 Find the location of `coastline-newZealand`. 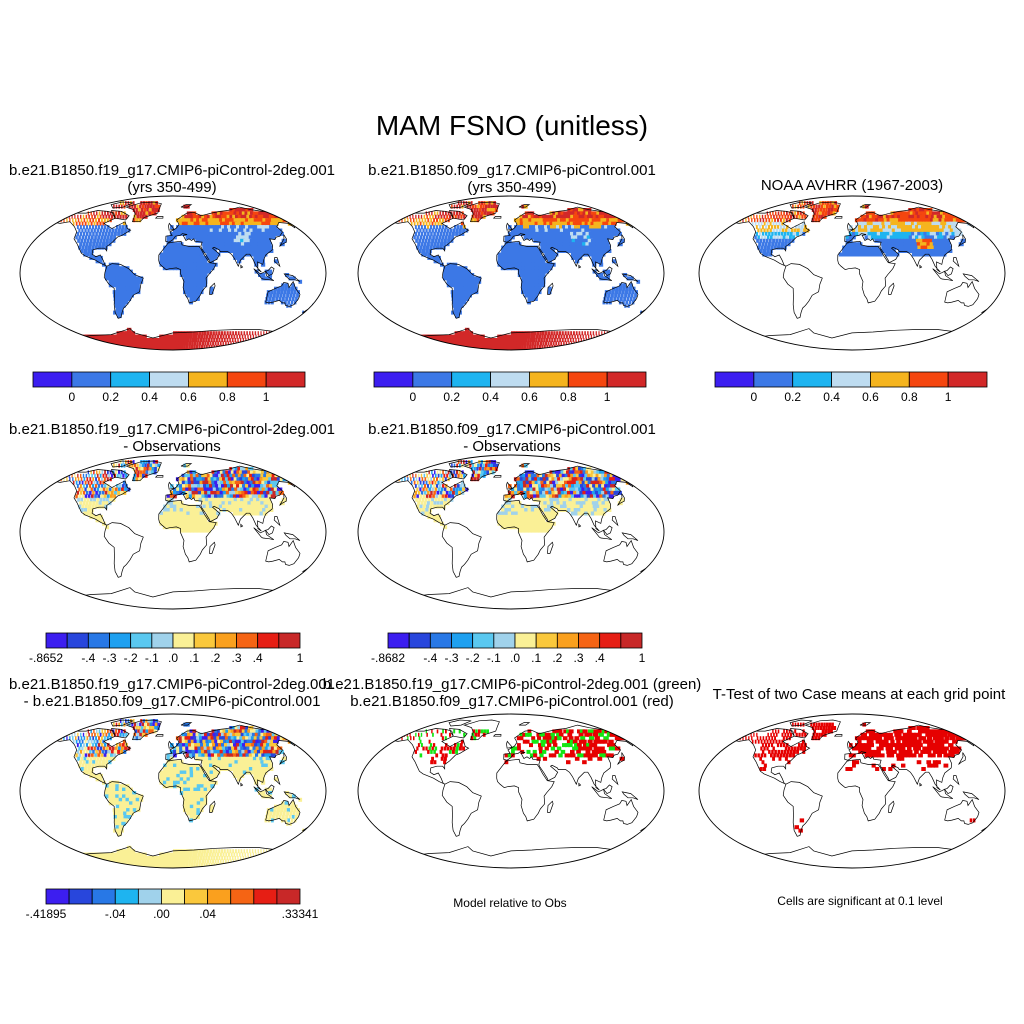

coastline-newZealand is located at coordinates (647, 308).